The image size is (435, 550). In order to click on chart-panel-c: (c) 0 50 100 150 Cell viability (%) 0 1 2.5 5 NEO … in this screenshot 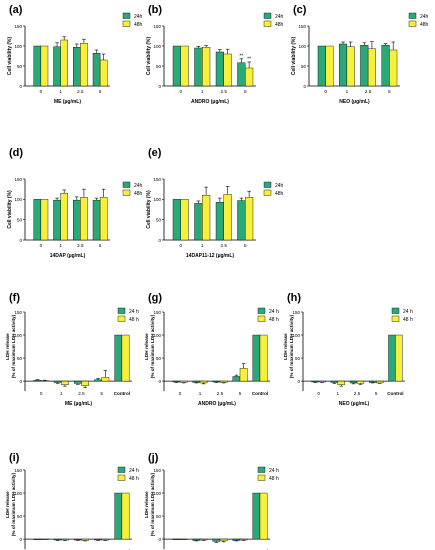, I will do `click(360, 54)`.